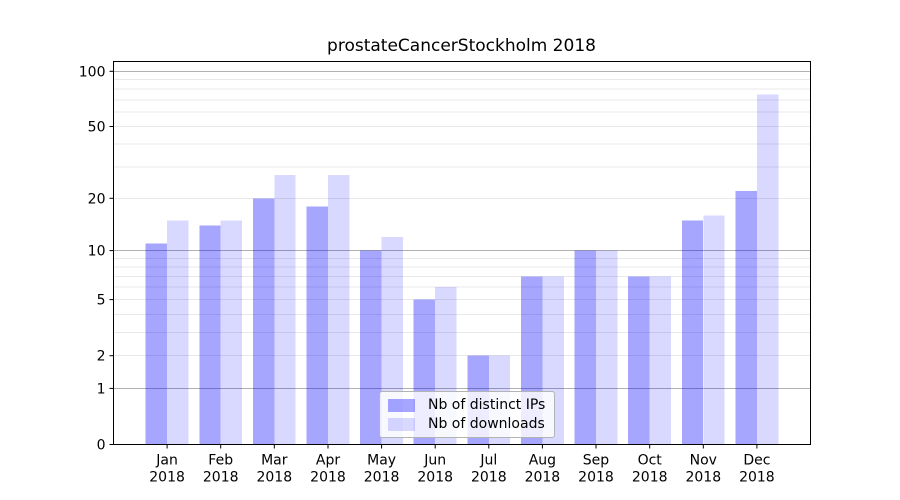 The height and width of the screenshot is (500, 900). I want to click on x-tick-label-month-may: May, so click(381, 461).